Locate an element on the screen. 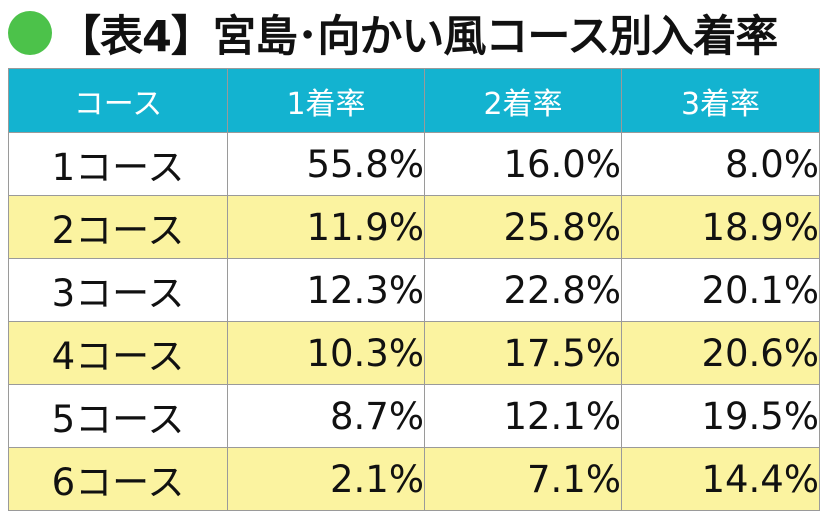  rate-cell: 14.4% is located at coordinates (720, 479).